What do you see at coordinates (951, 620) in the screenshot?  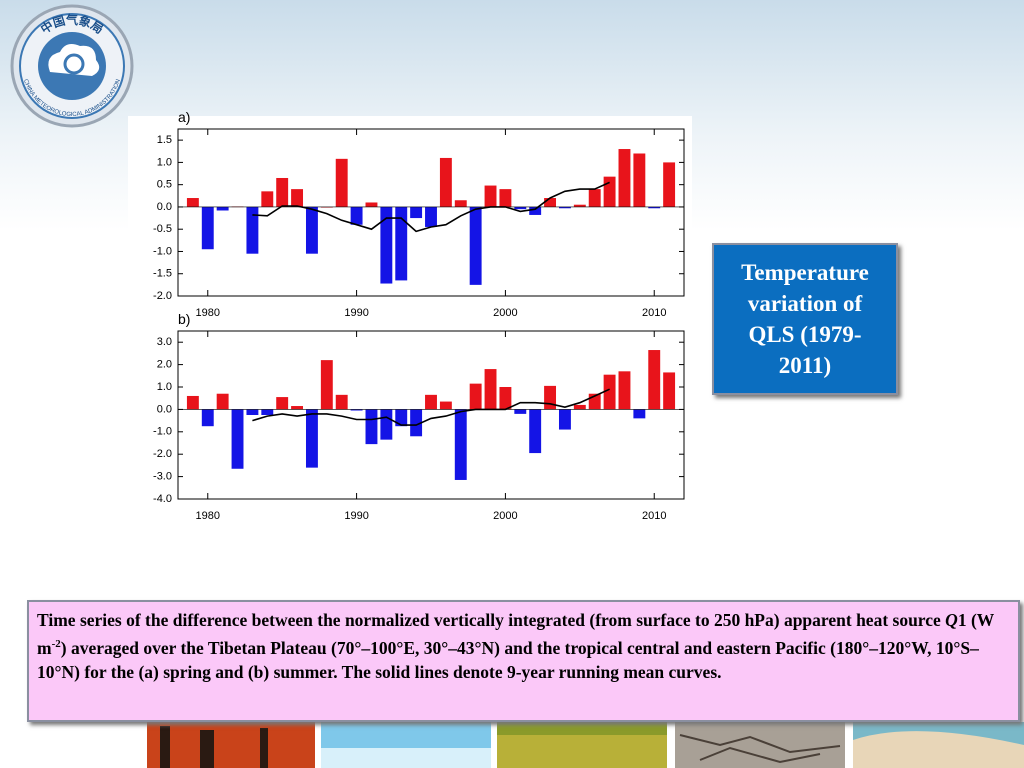 I see `caption-symbol: Q` at bounding box center [951, 620].